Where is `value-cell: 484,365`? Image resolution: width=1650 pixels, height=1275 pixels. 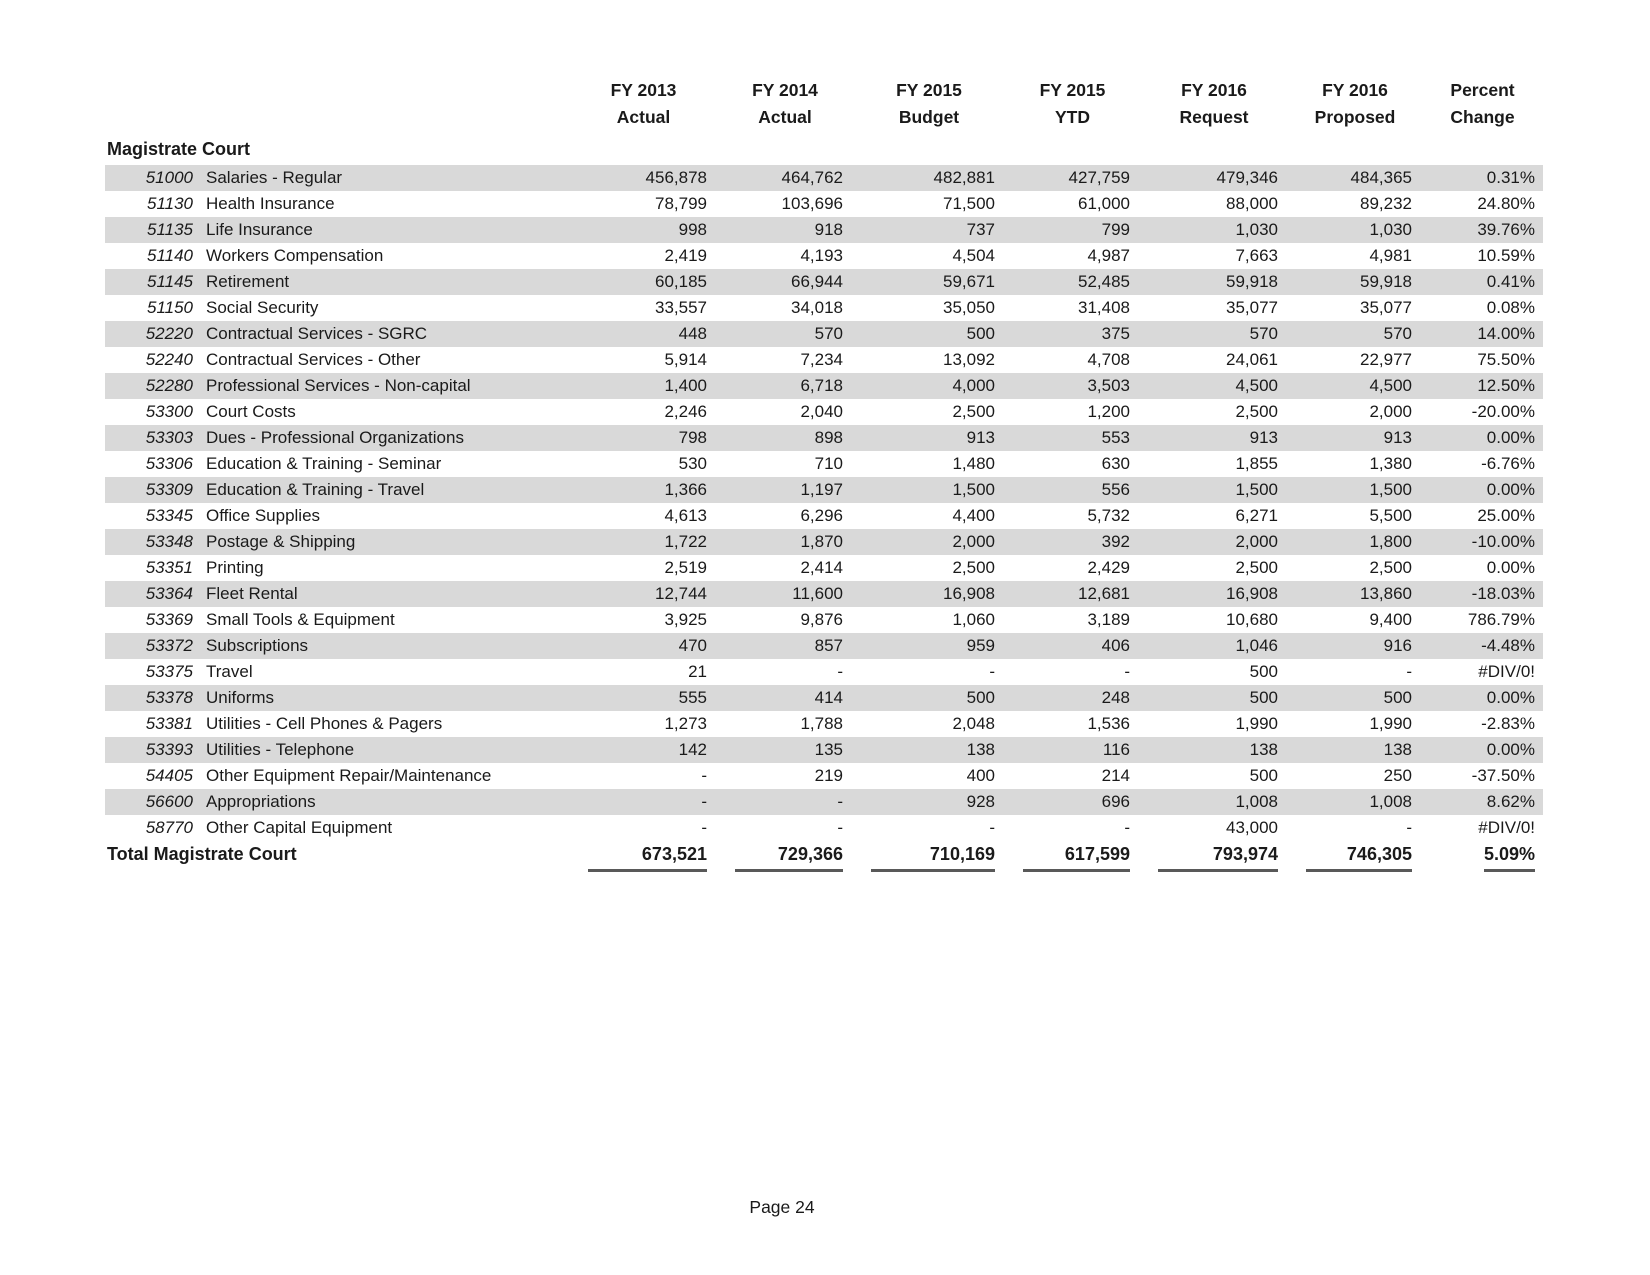
value-cell: 484,365 is located at coordinates (1381, 178).